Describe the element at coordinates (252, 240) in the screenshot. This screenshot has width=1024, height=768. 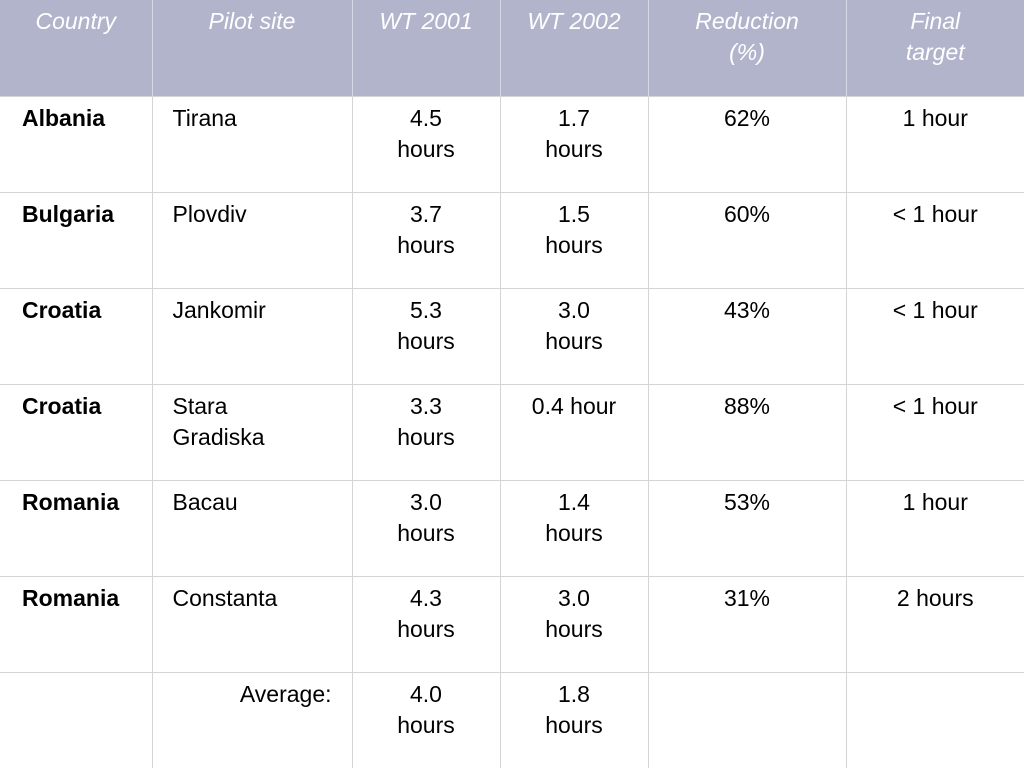
I see `pilot-site-cell: Plovdiv` at that location.